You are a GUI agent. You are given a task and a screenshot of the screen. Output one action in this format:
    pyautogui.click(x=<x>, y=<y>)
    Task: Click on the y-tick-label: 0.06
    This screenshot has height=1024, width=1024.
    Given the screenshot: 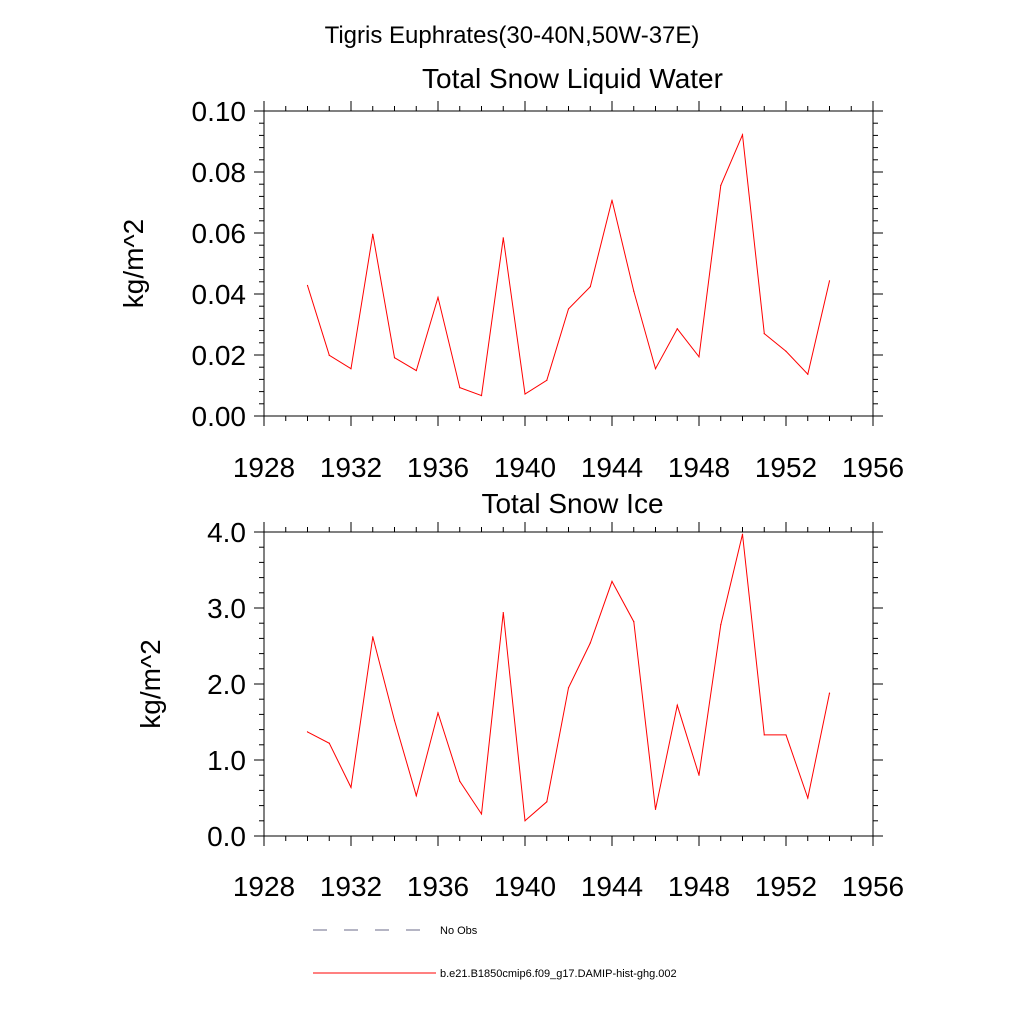 What is the action you would take?
    pyautogui.click(x=219, y=233)
    